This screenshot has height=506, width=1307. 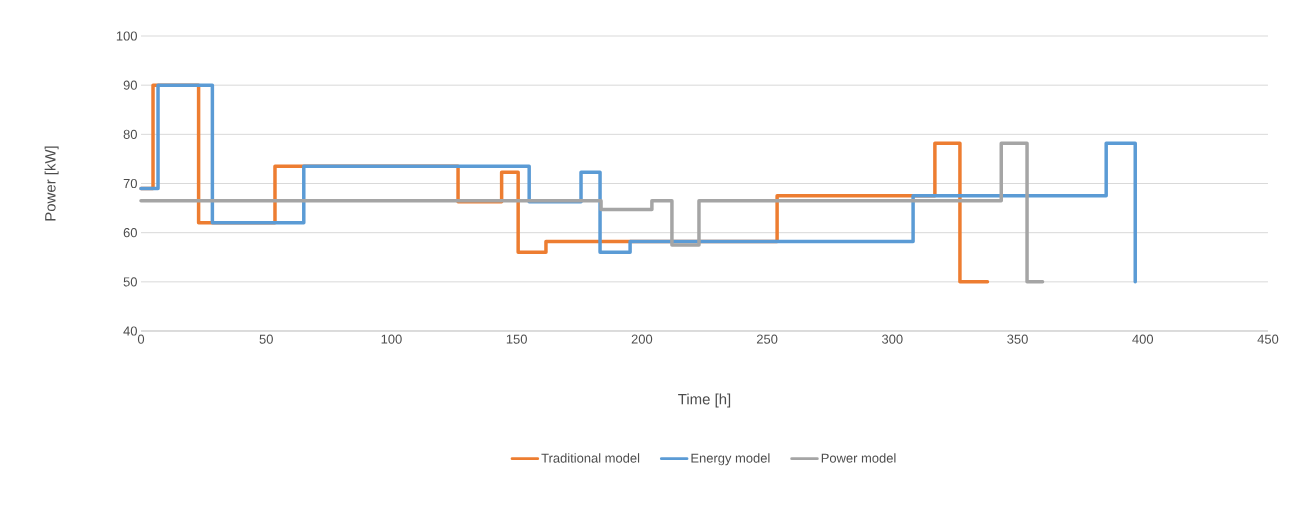 I want to click on y-tick-label: 60, so click(x=130, y=233).